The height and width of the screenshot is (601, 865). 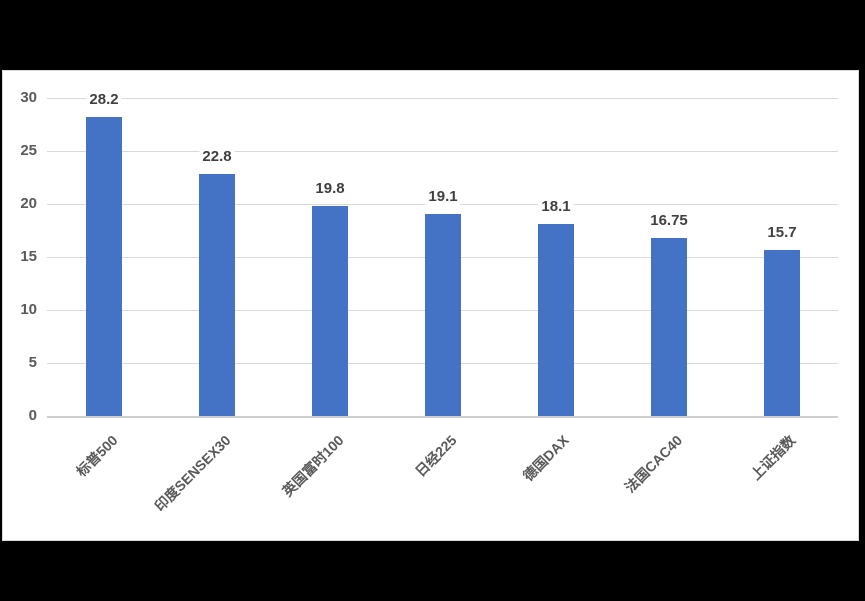 I want to click on category-label: 上证指数, so click(x=773, y=457).